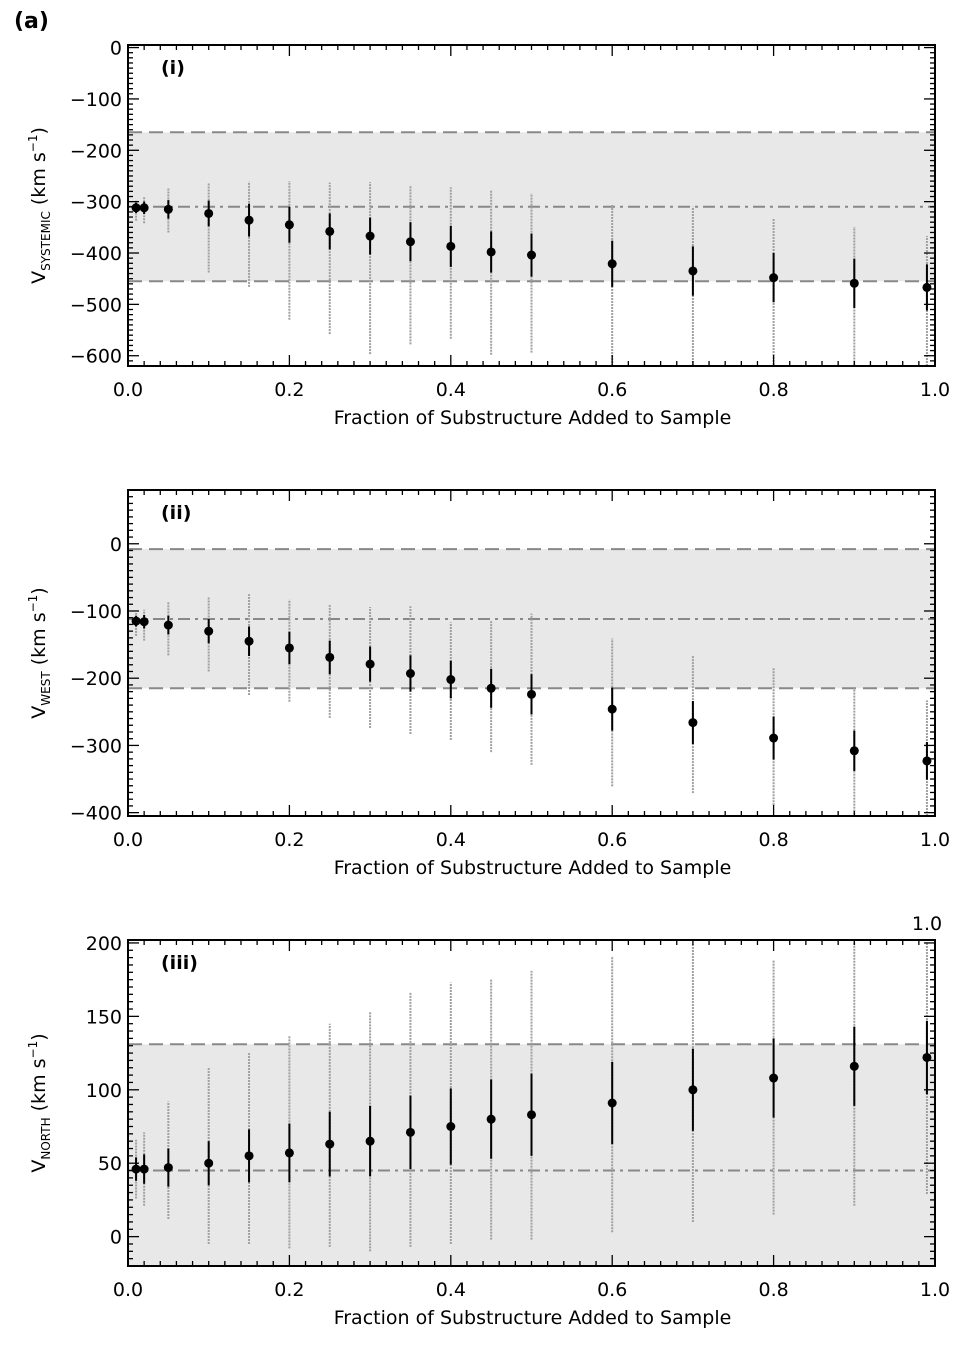 This screenshot has height=1350, width=975. I want to click on panel-iii-x-tick-label: 0.0, so click(128, 1290).